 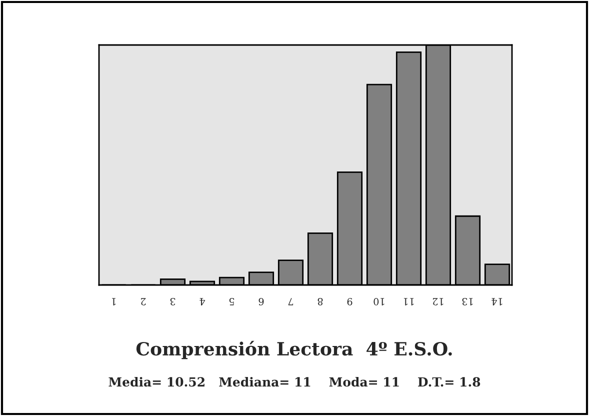 What do you see at coordinates (294, 381) in the screenshot?
I see `text: Media= 10.52 Mediana= 11 Moda= 11 D.T.= 1.8` at bounding box center [294, 381].